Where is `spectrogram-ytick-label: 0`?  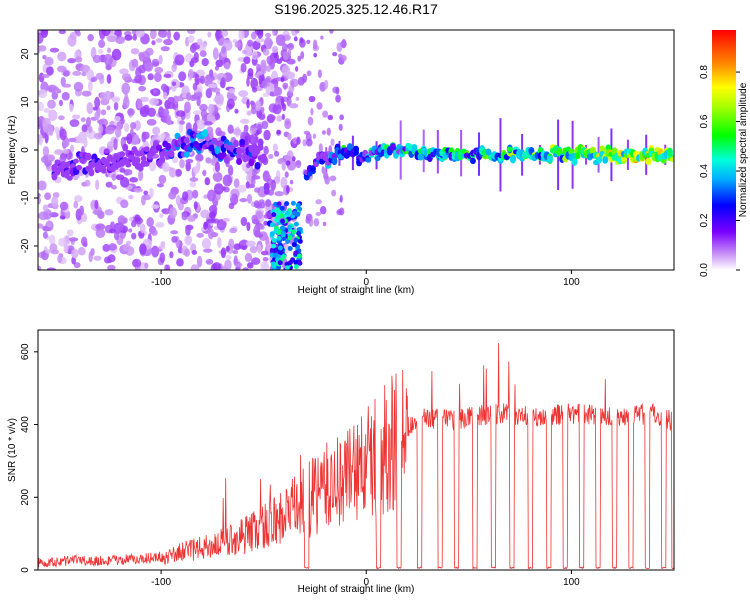 spectrogram-ytick-label: 0 is located at coordinates (25, 150).